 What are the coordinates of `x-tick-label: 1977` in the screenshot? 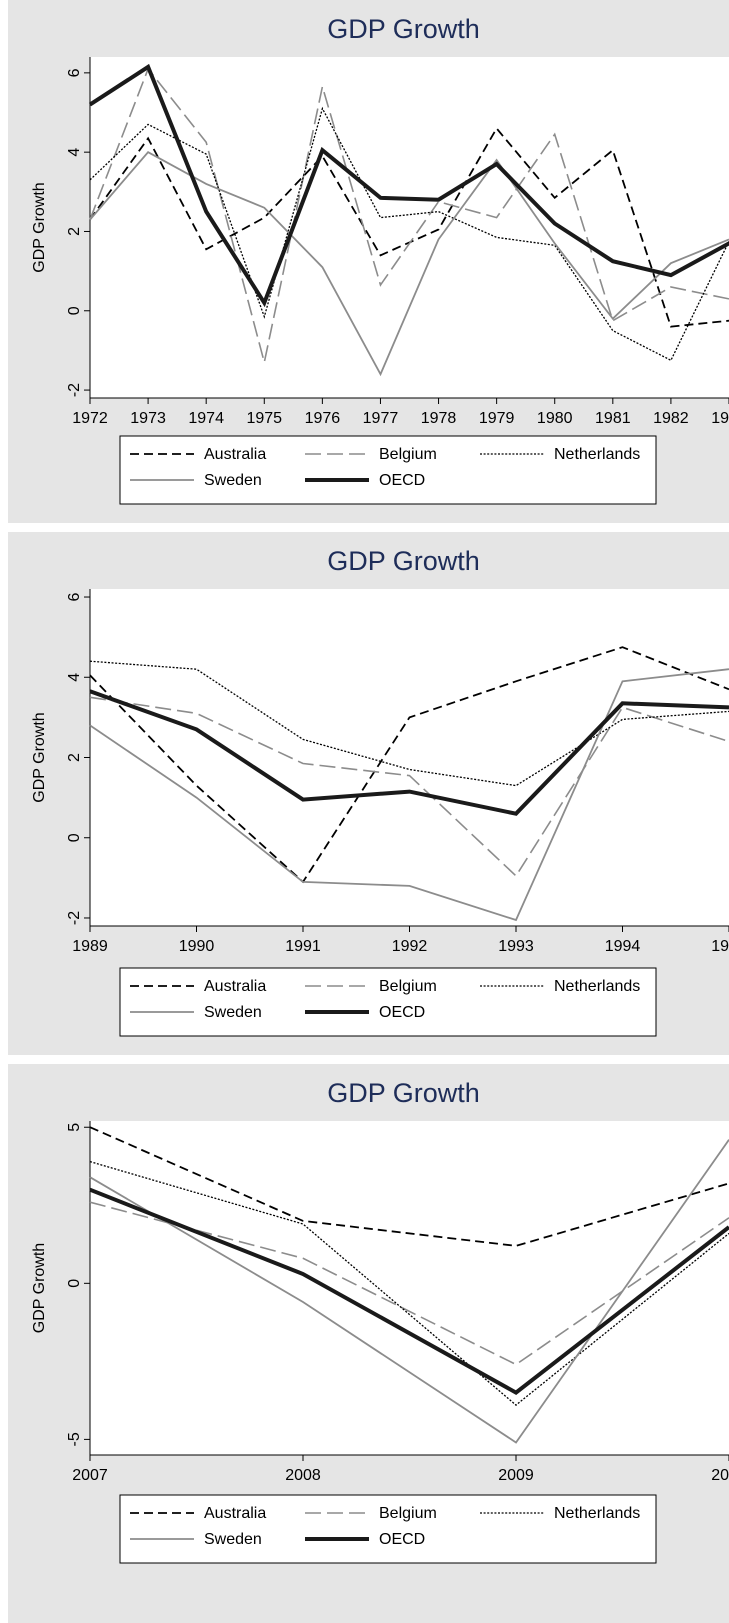 It's located at (381, 418).